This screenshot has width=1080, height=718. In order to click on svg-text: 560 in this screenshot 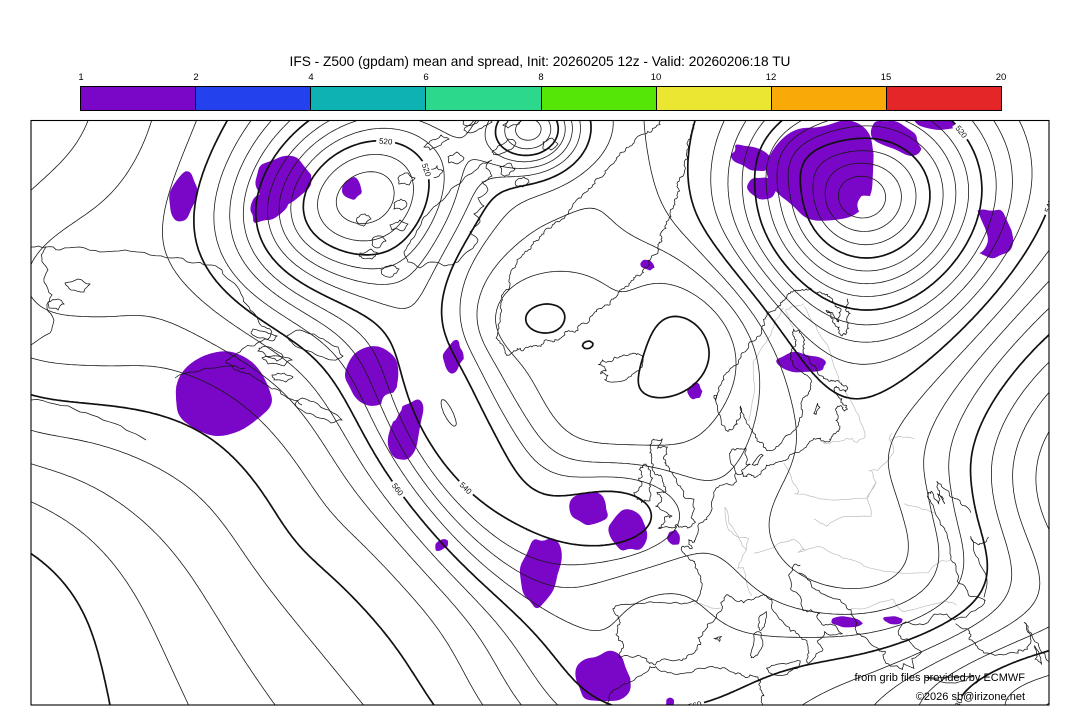, I will do `click(695, 705)`.